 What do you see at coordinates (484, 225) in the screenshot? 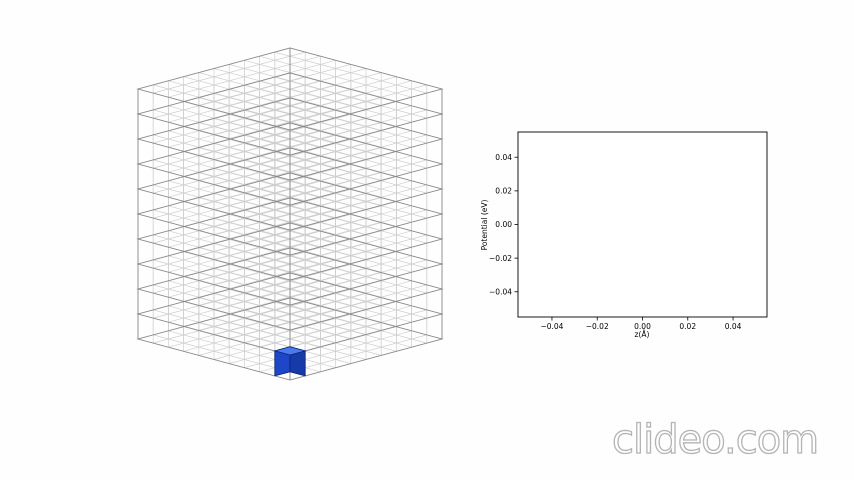
I see `y-axis-label: Potential (eV)` at bounding box center [484, 225].